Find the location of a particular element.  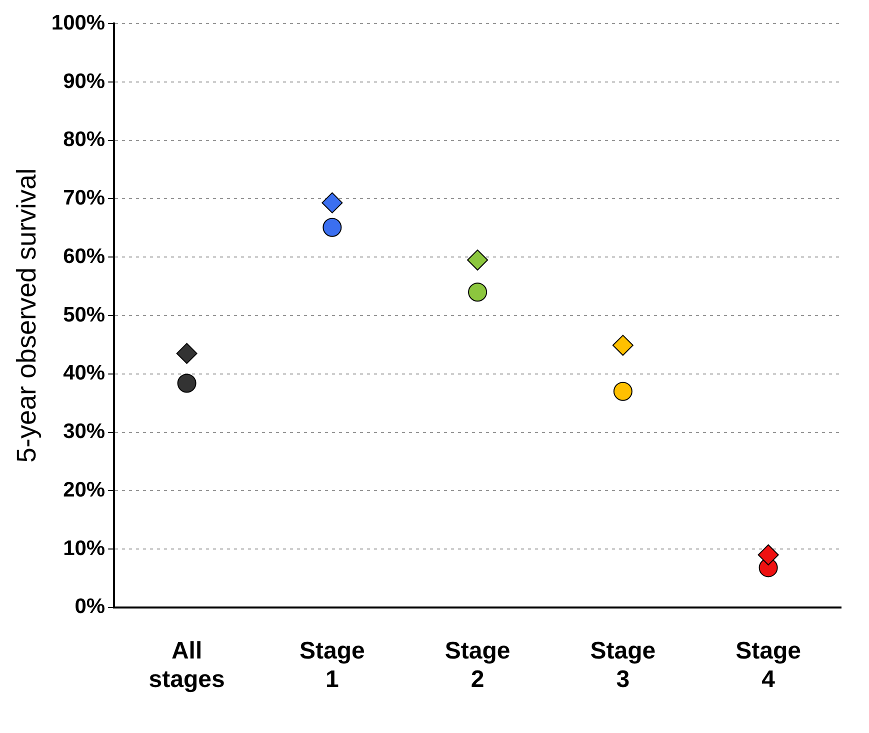

y-tick-label: 60% is located at coordinates (84, 256).